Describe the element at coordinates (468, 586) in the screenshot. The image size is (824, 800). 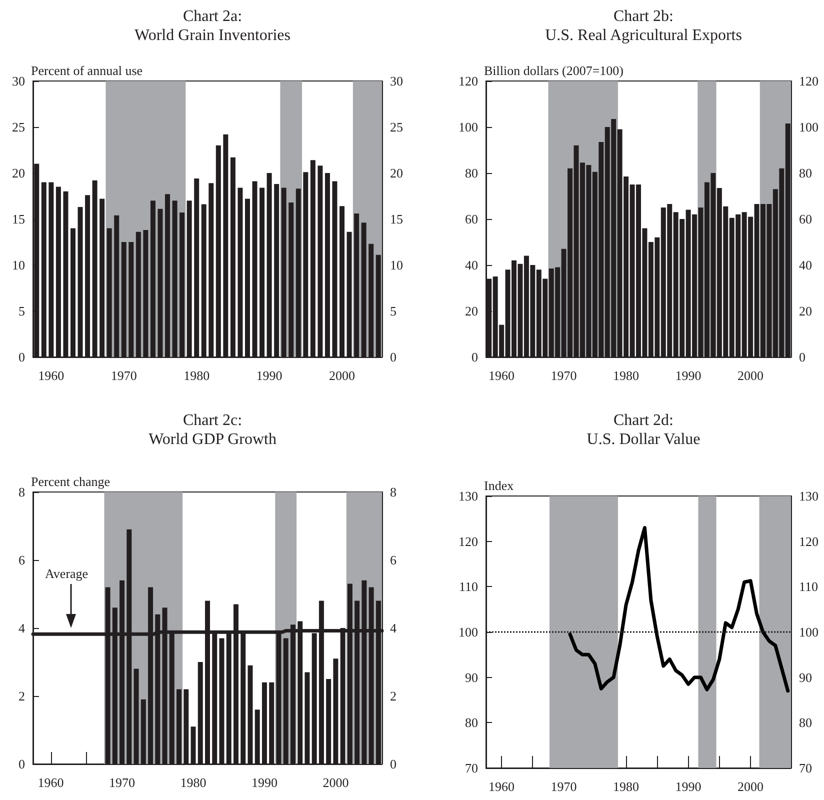
I see `y-tick-label: 110` at that location.